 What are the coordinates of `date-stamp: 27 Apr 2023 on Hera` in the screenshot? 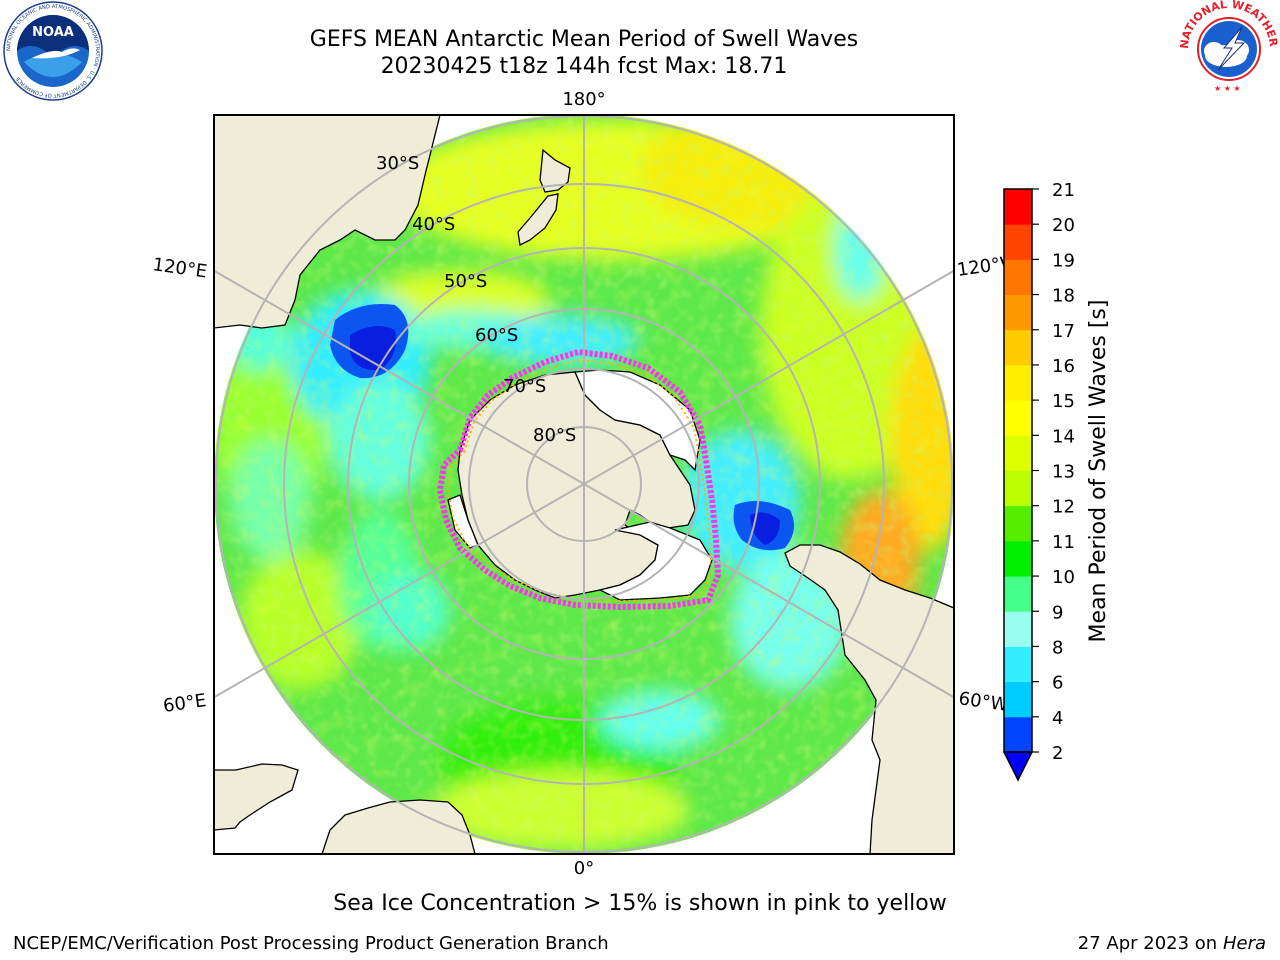 It's located at (1172, 943).